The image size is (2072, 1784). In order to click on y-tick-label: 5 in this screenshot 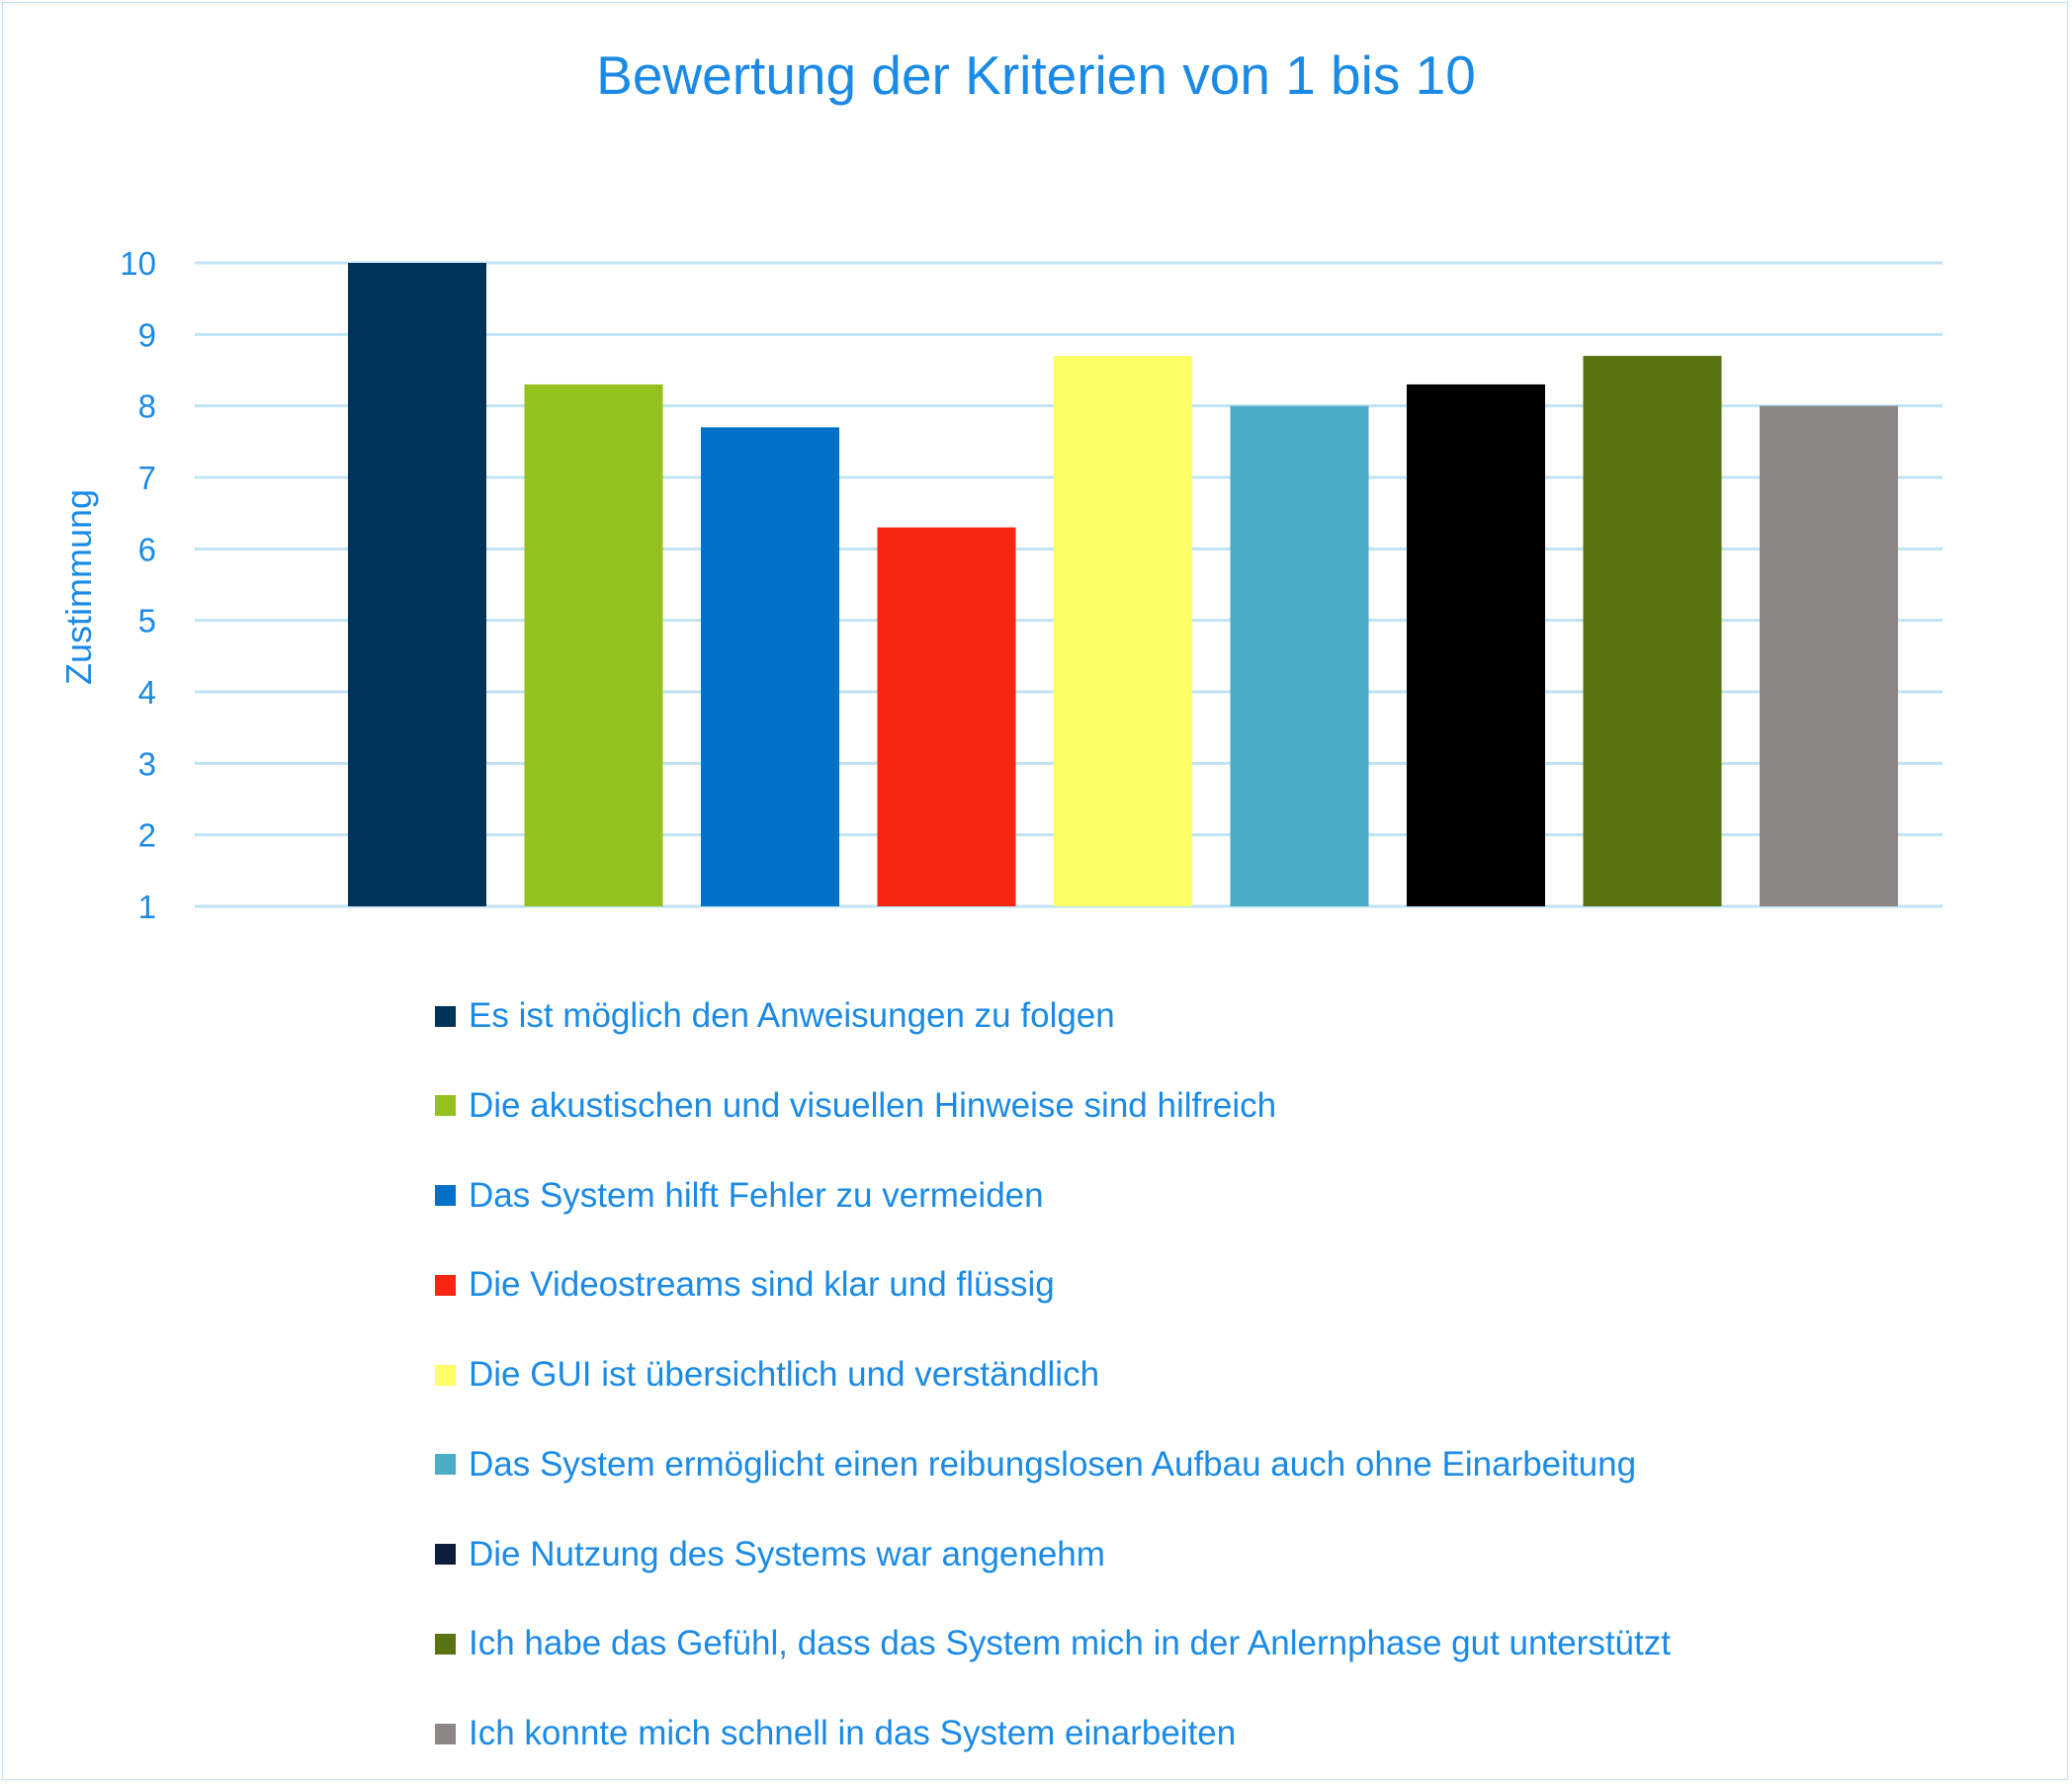, I will do `click(147, 621)`.